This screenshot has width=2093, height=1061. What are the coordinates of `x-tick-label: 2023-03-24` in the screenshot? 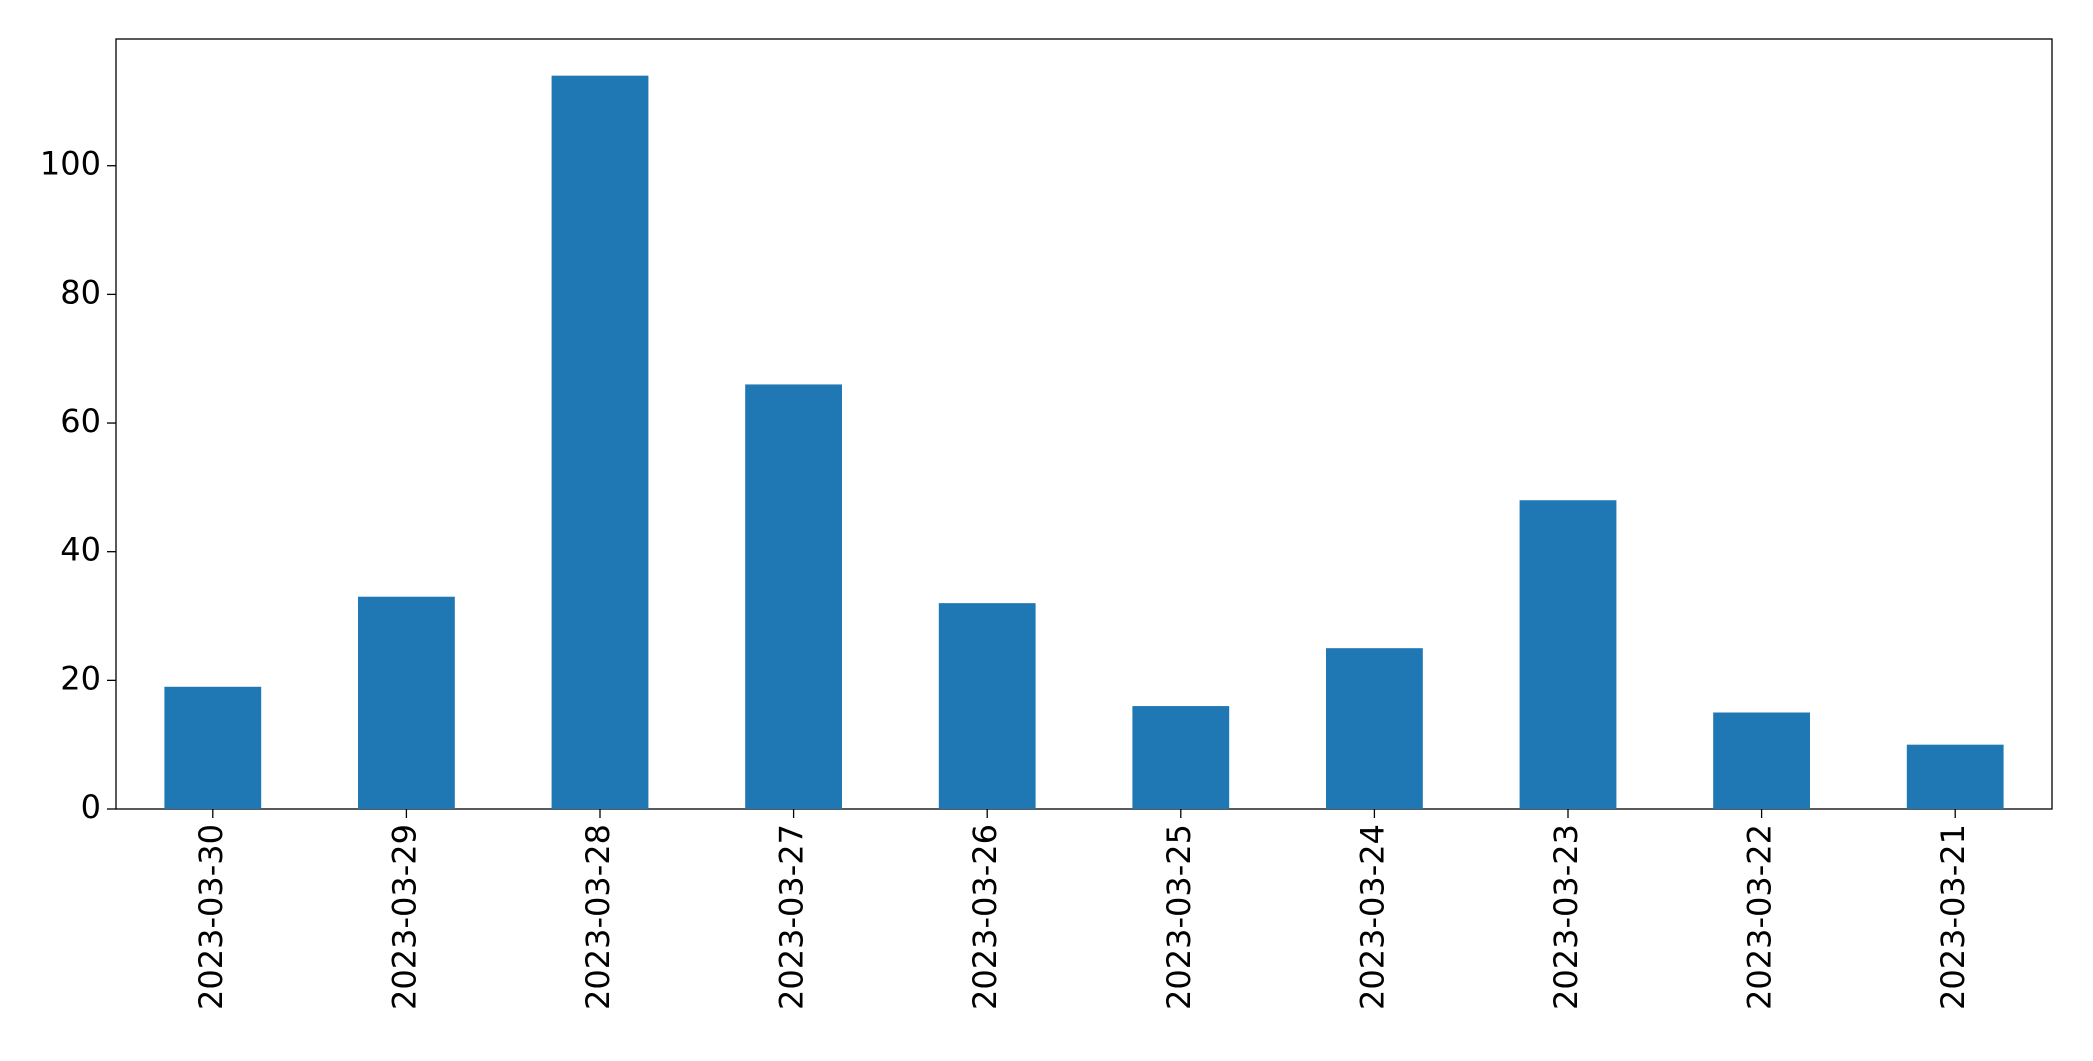 It's located at (1372, 917).